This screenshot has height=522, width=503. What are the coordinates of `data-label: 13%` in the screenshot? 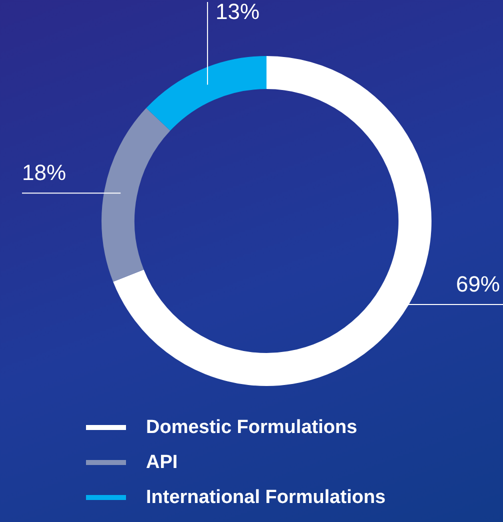 It's located at (238, 12).